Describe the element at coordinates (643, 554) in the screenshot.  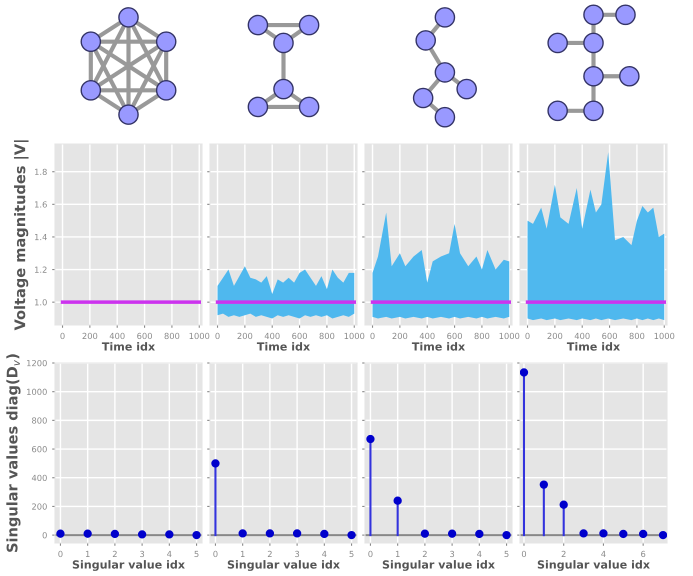
I see `x-tick-label: 6` at that location.